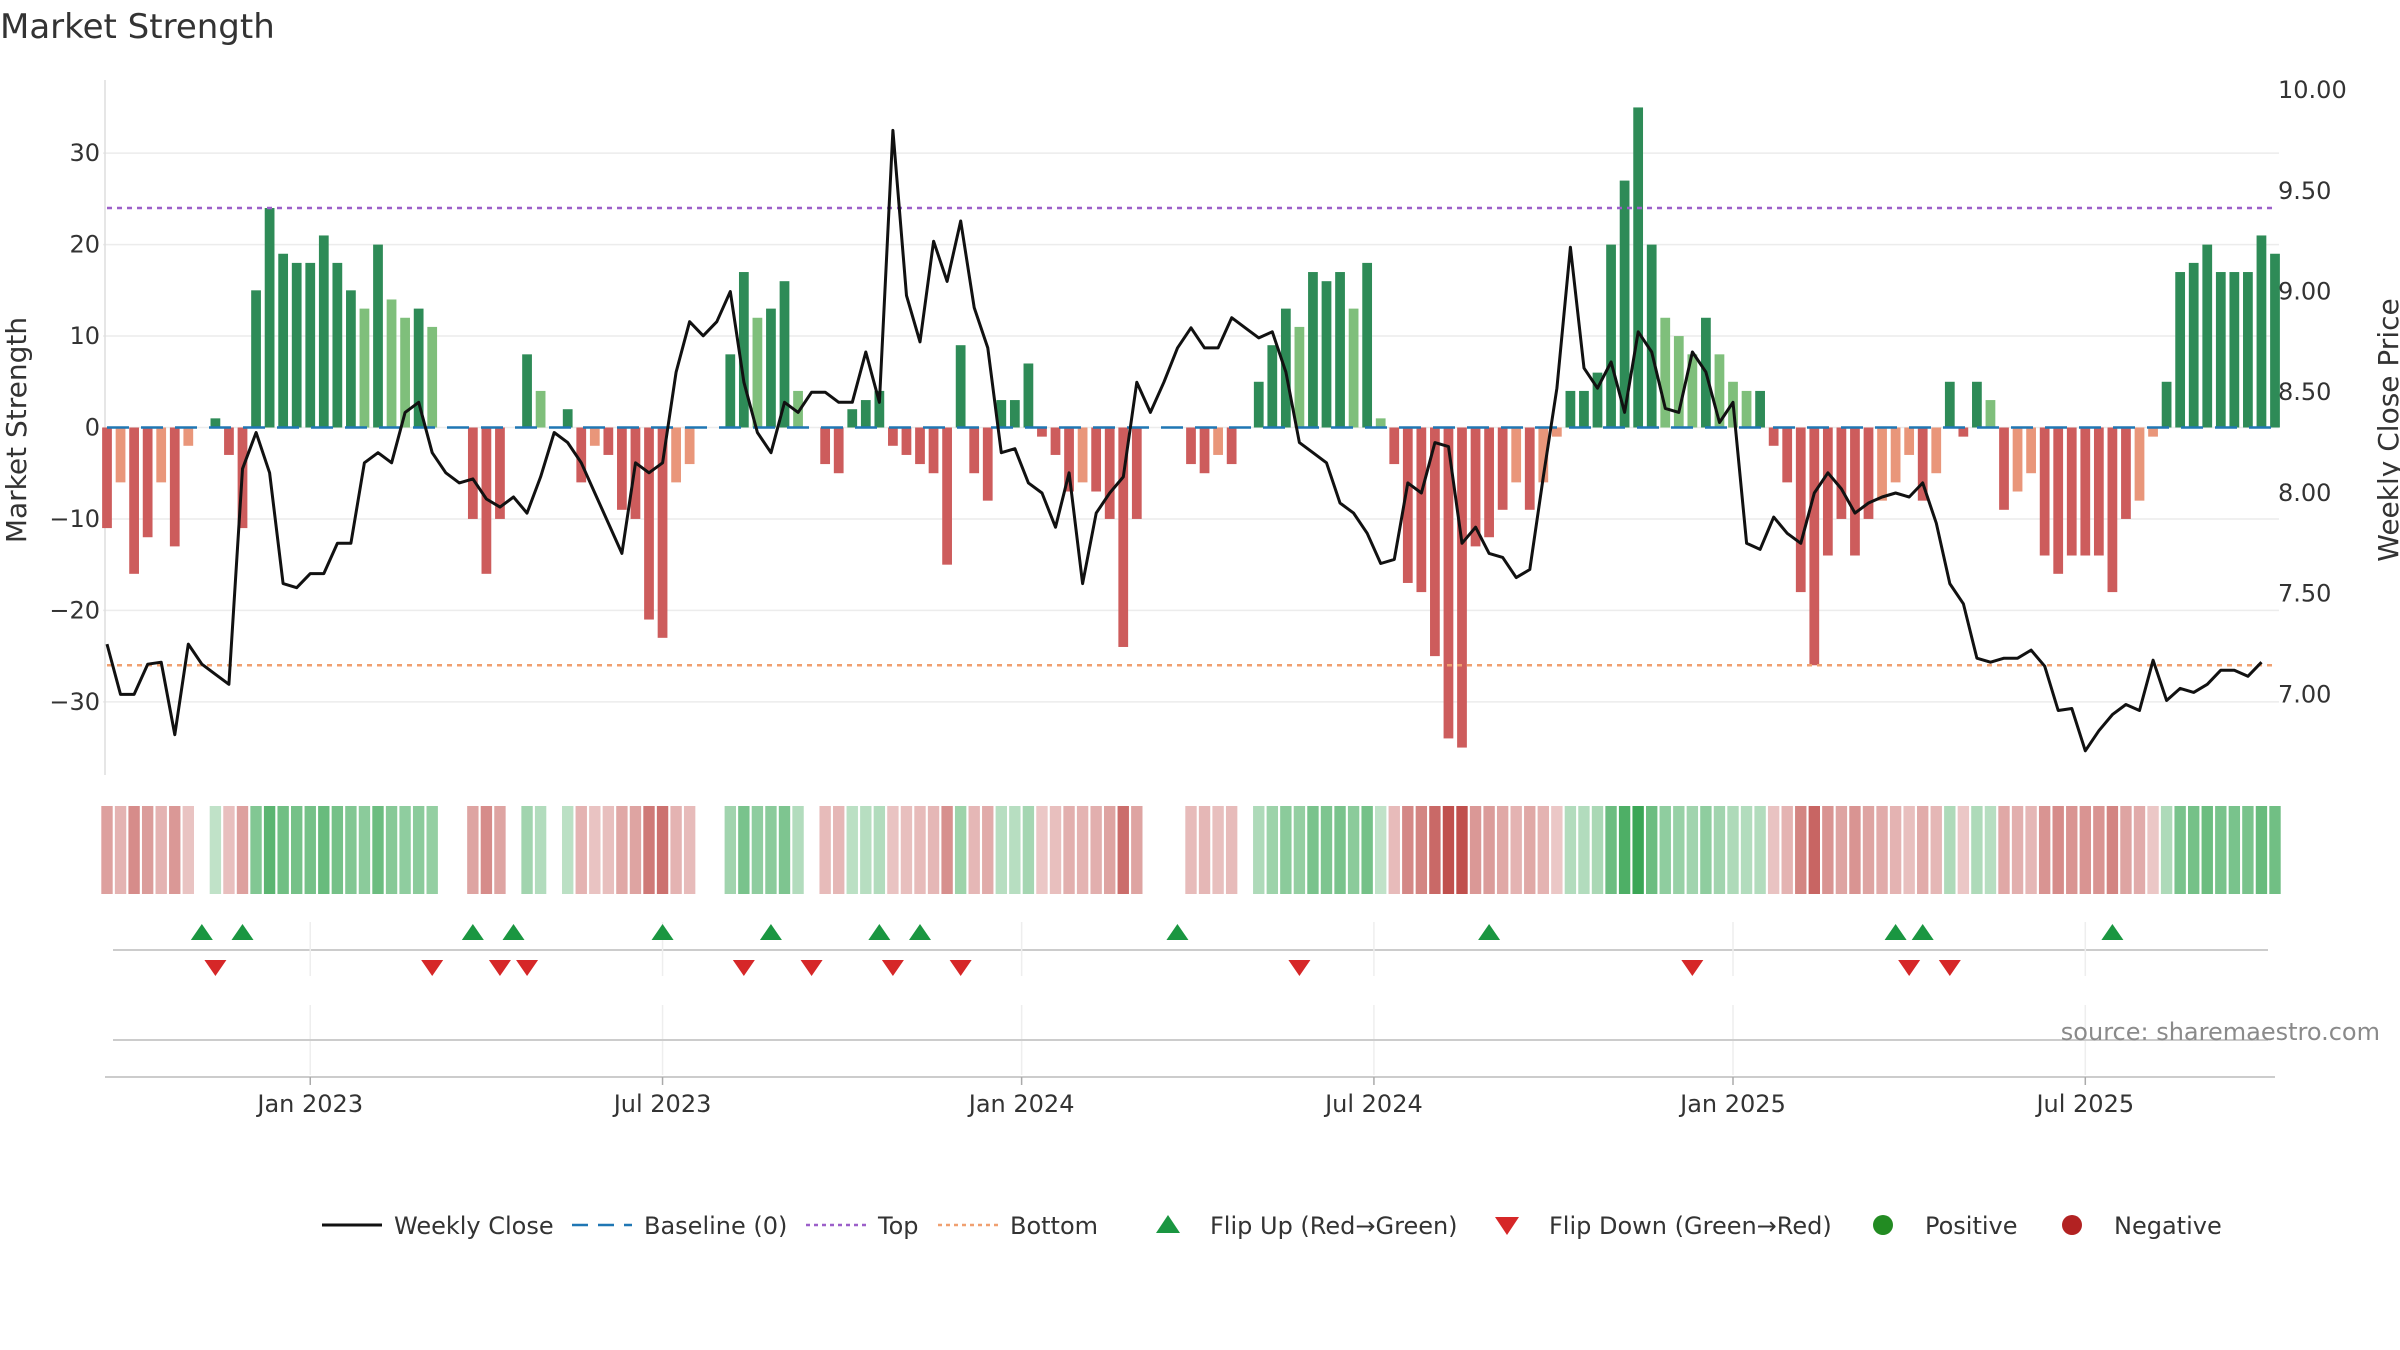 Image resolution: width=2400 pixels, height=1350 pixels. What do you see at coordinates (2312, 90) in the screenshot?
I see `y2-tick-label: 10.00` at bounding box center [2312, 90].